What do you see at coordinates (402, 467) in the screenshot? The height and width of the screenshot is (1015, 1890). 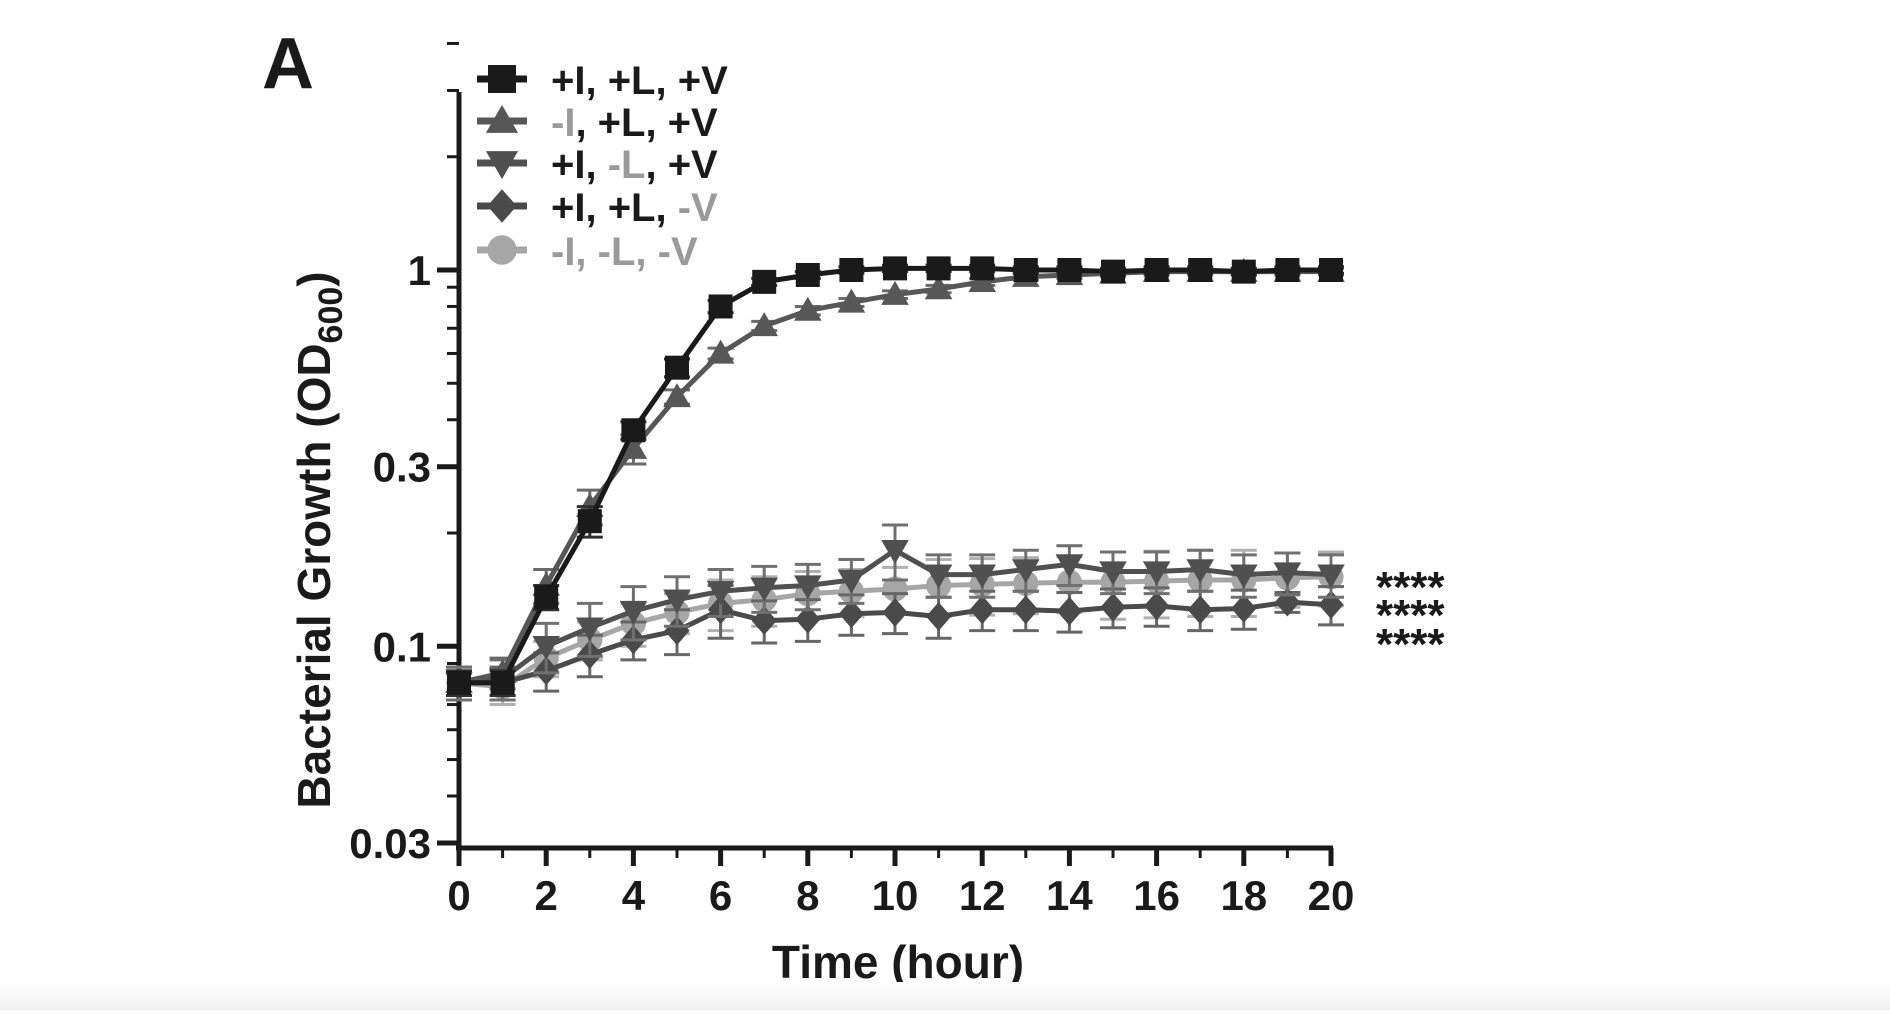 I see `y-tick-label: 0.3` at bounding box center [402, 467].